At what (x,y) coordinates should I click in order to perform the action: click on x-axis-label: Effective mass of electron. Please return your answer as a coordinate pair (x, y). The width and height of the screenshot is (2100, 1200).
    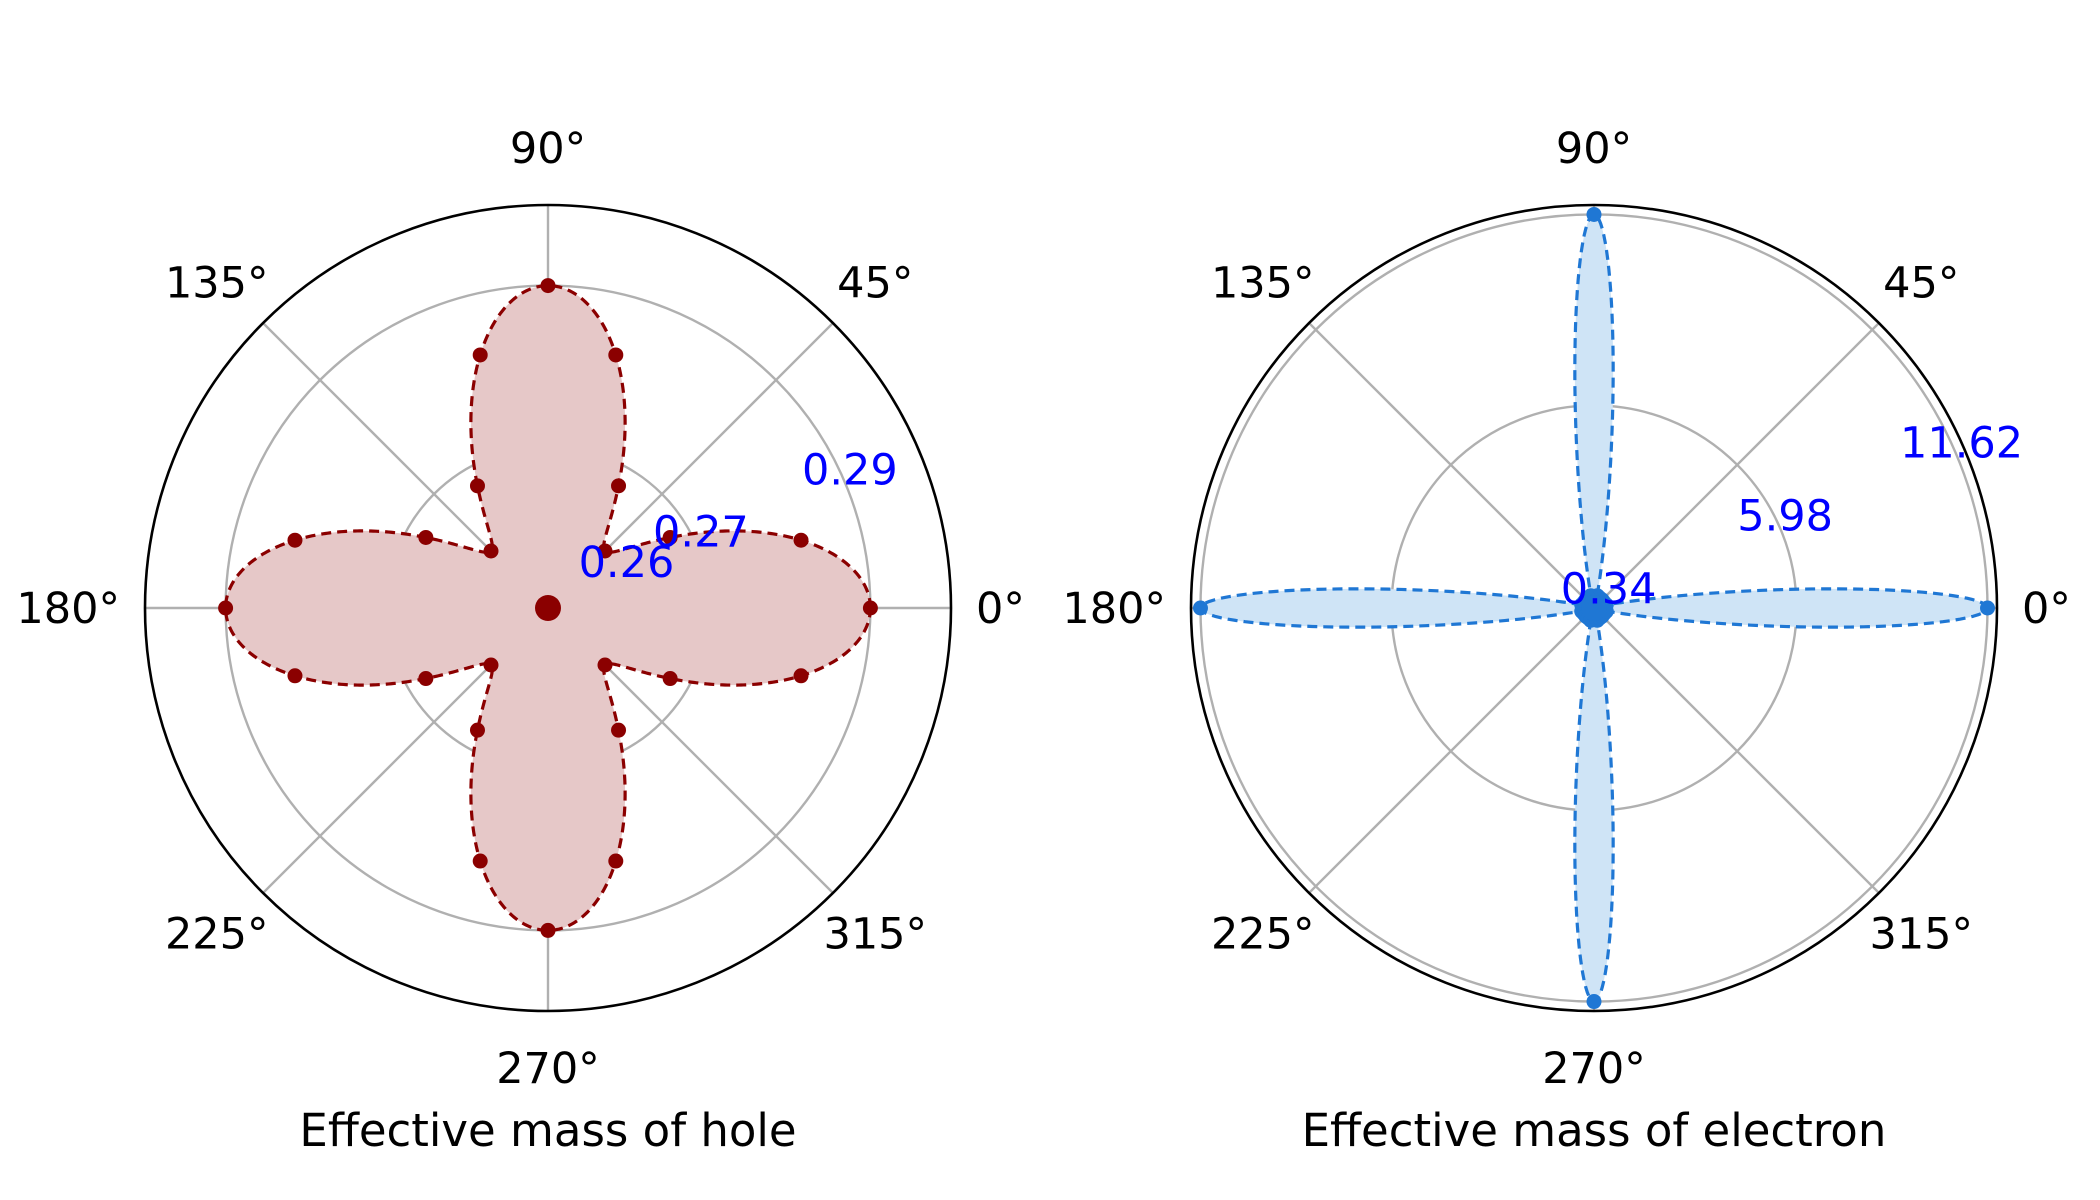
    Looking at the image, I should click on (1594, 1130).